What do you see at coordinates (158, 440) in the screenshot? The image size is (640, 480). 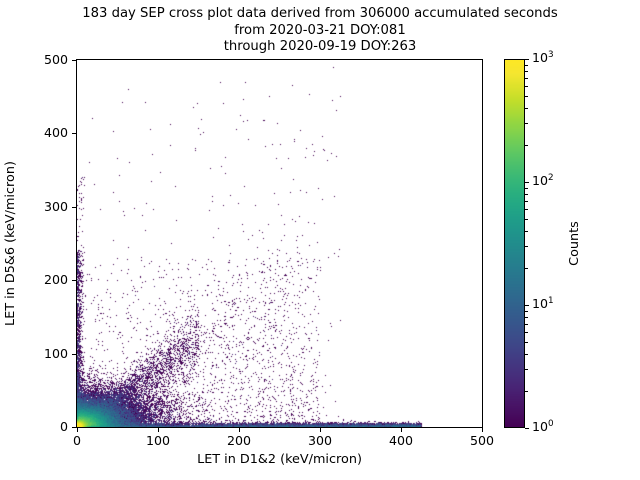 I see `x-tick-label-100: 100` at bounding box center [158, 440].